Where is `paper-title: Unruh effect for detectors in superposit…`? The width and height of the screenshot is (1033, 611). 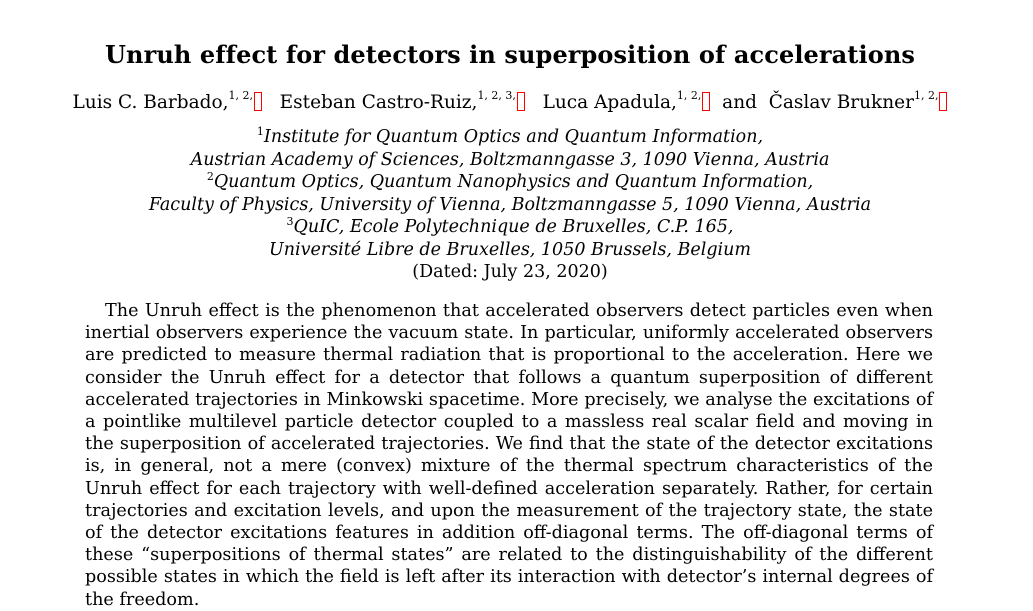 paper-title: Unruh effect for detectors in superposit… is located at coordinates (510, 54).